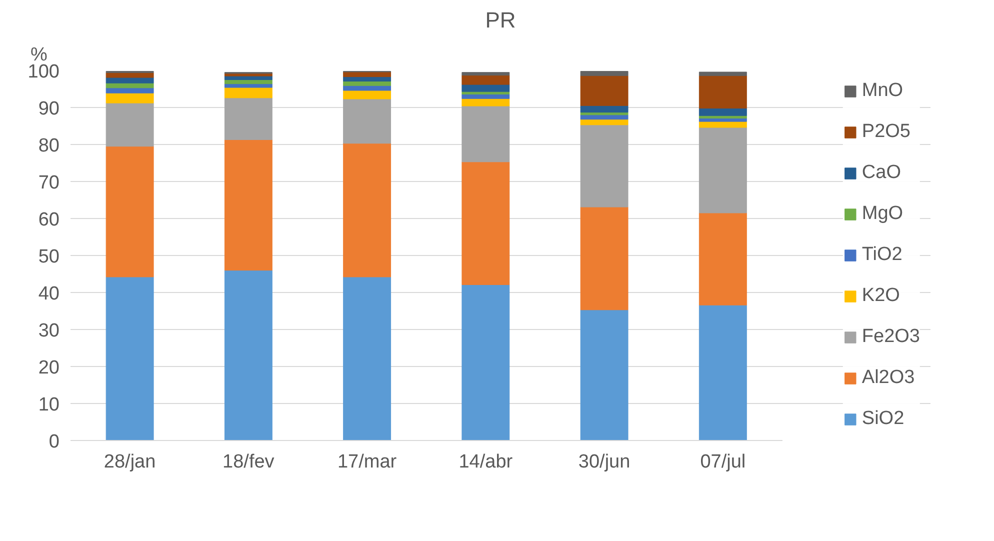  I want to click on x-tick-label: 18/fev, so click(248, 462).